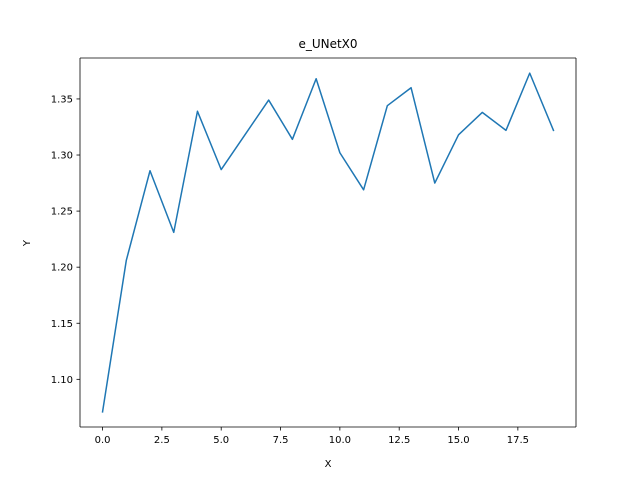 This screenshot has height=485, width=640. What do you see at coordinates (458, 440) in the screenshot?
I see `x-tick-label: 15.0` at bounding box center [458, 440].